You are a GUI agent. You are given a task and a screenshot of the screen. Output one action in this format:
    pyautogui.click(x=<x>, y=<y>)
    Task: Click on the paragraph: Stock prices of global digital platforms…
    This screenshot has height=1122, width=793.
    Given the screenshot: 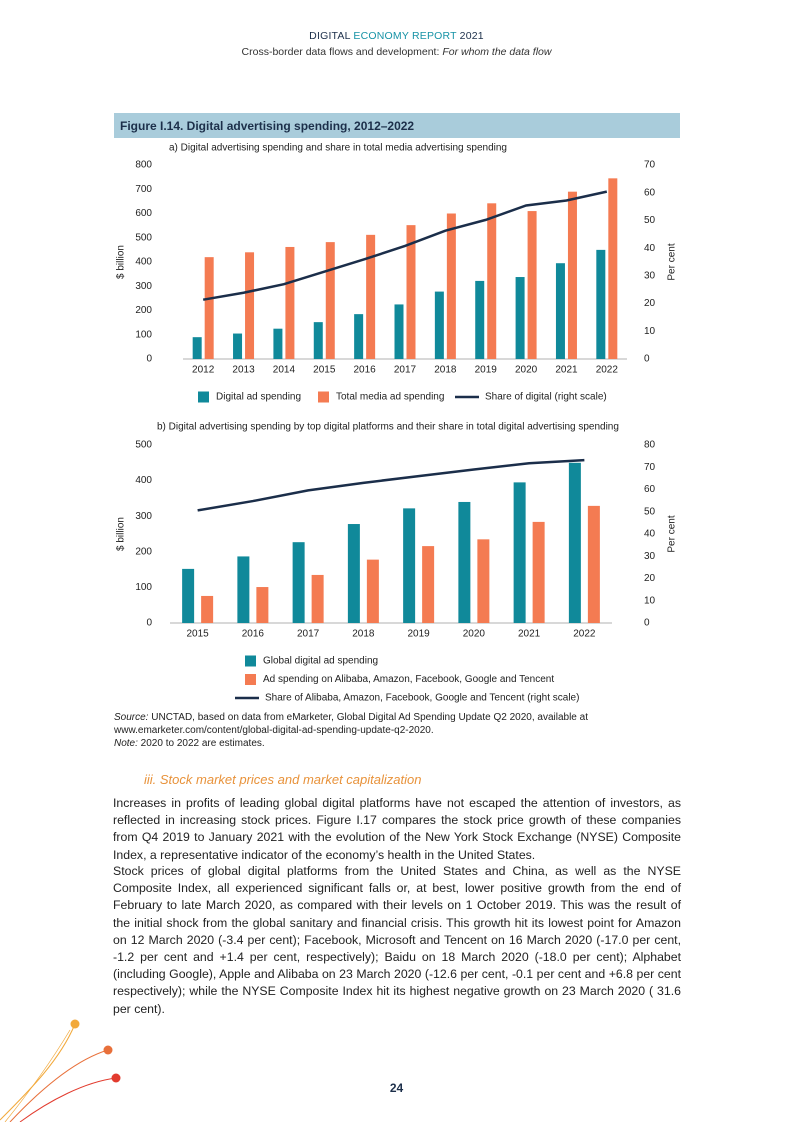 What is the action you would take?
    pyautogui.click(x=397, y=940)
    